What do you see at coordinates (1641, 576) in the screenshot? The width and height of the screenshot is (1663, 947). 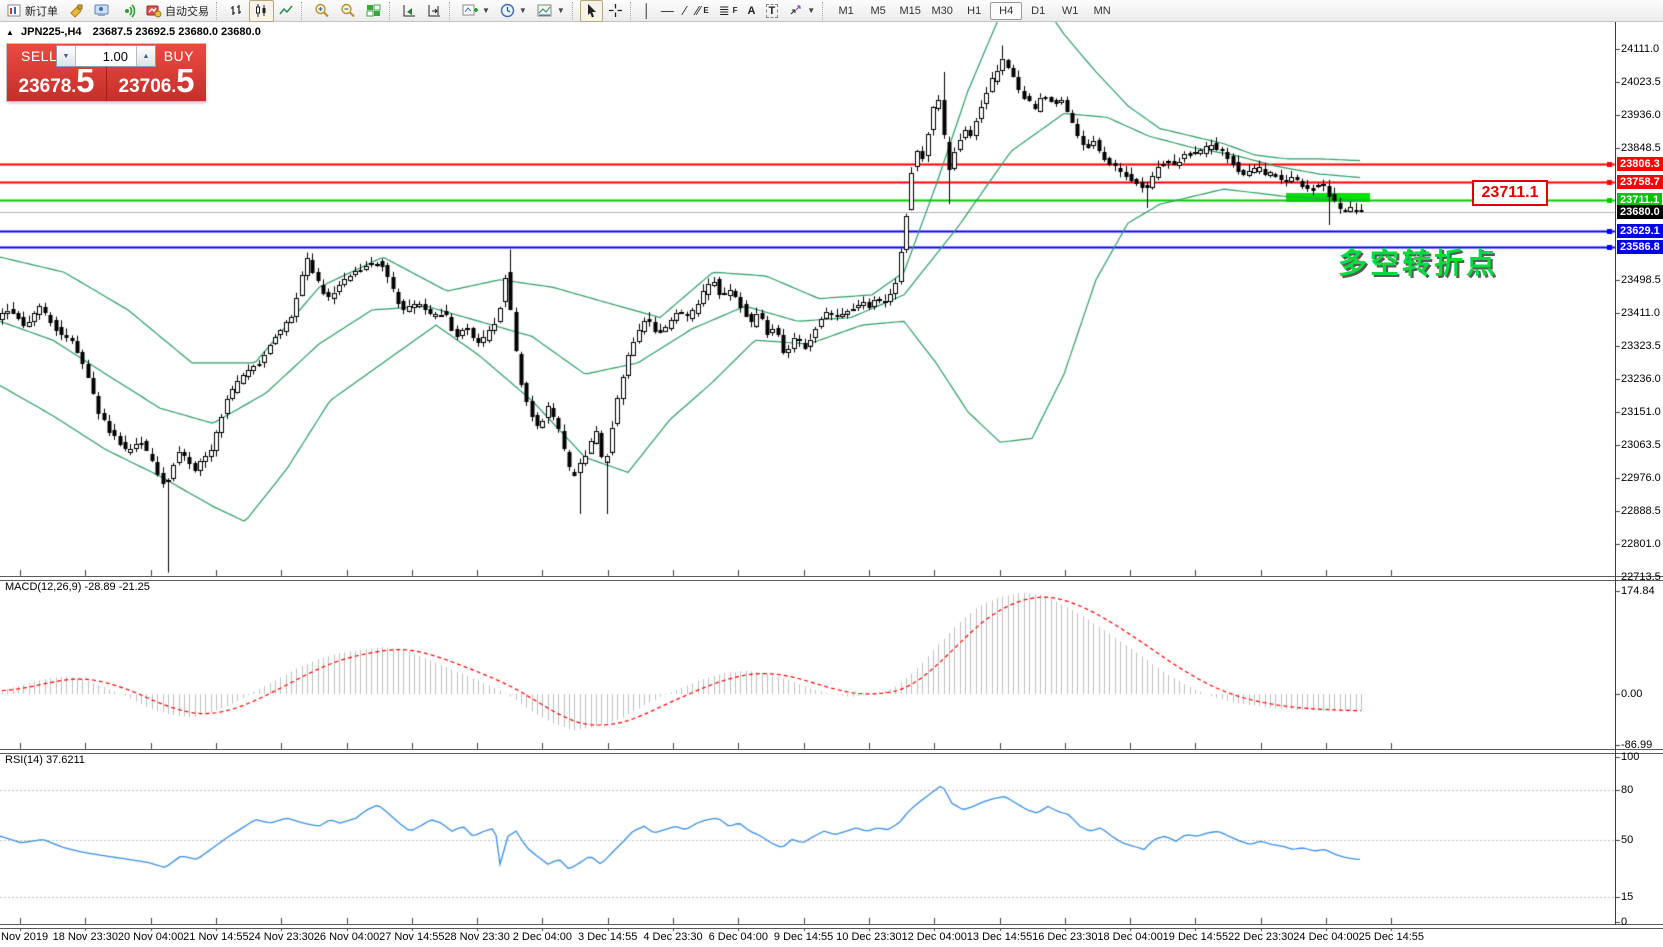 I see `y-axis-label: 22713.5` at bounding box center [1641, 576].